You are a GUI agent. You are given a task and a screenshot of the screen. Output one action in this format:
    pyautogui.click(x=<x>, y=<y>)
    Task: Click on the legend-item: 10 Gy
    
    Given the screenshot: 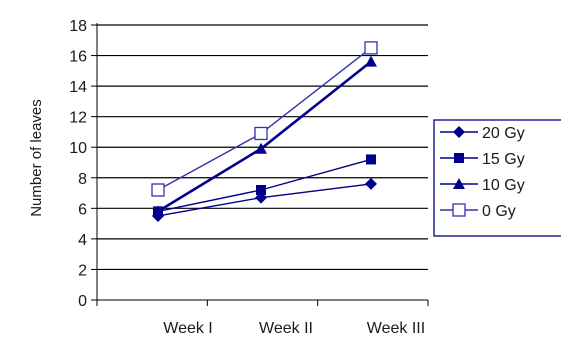 What is the action you would take?
    pyautogui.click(x=482, y=185)
    